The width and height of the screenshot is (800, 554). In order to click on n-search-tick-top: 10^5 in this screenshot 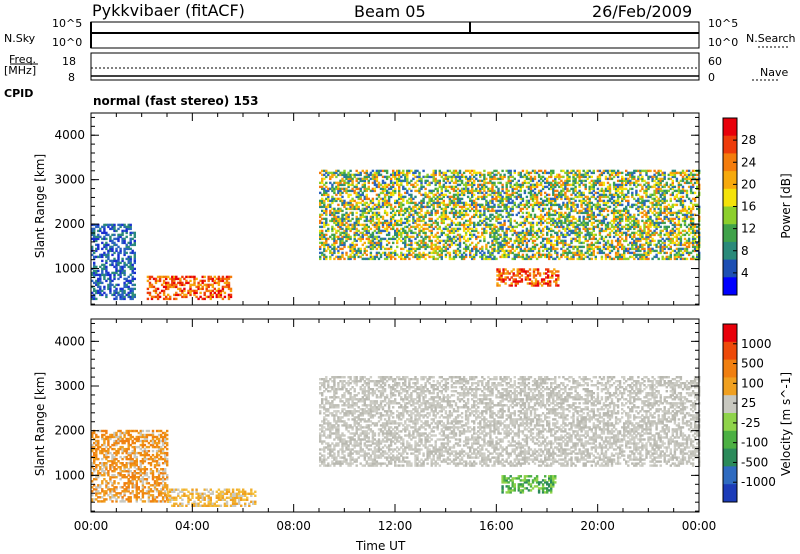, I will do `click(723, 23)`.